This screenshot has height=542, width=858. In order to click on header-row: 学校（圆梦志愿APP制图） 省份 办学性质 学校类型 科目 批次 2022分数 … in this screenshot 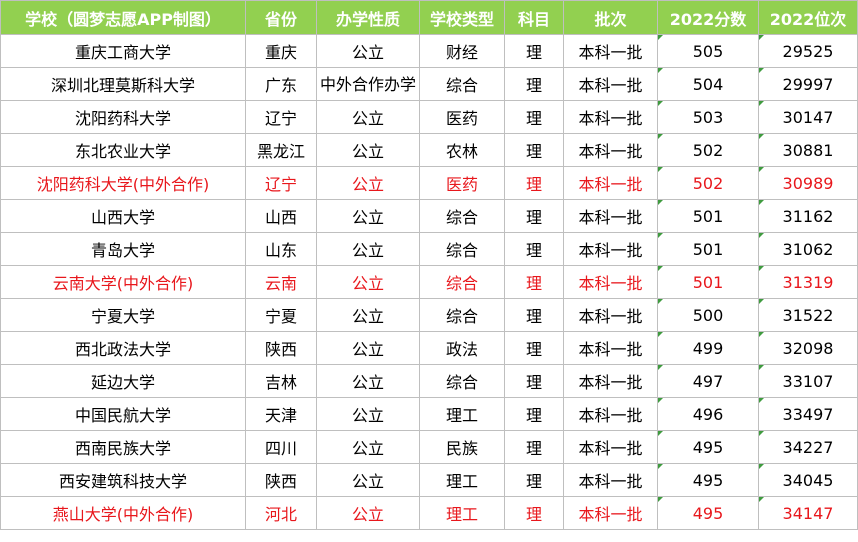, I will do `click(429, 17)`.